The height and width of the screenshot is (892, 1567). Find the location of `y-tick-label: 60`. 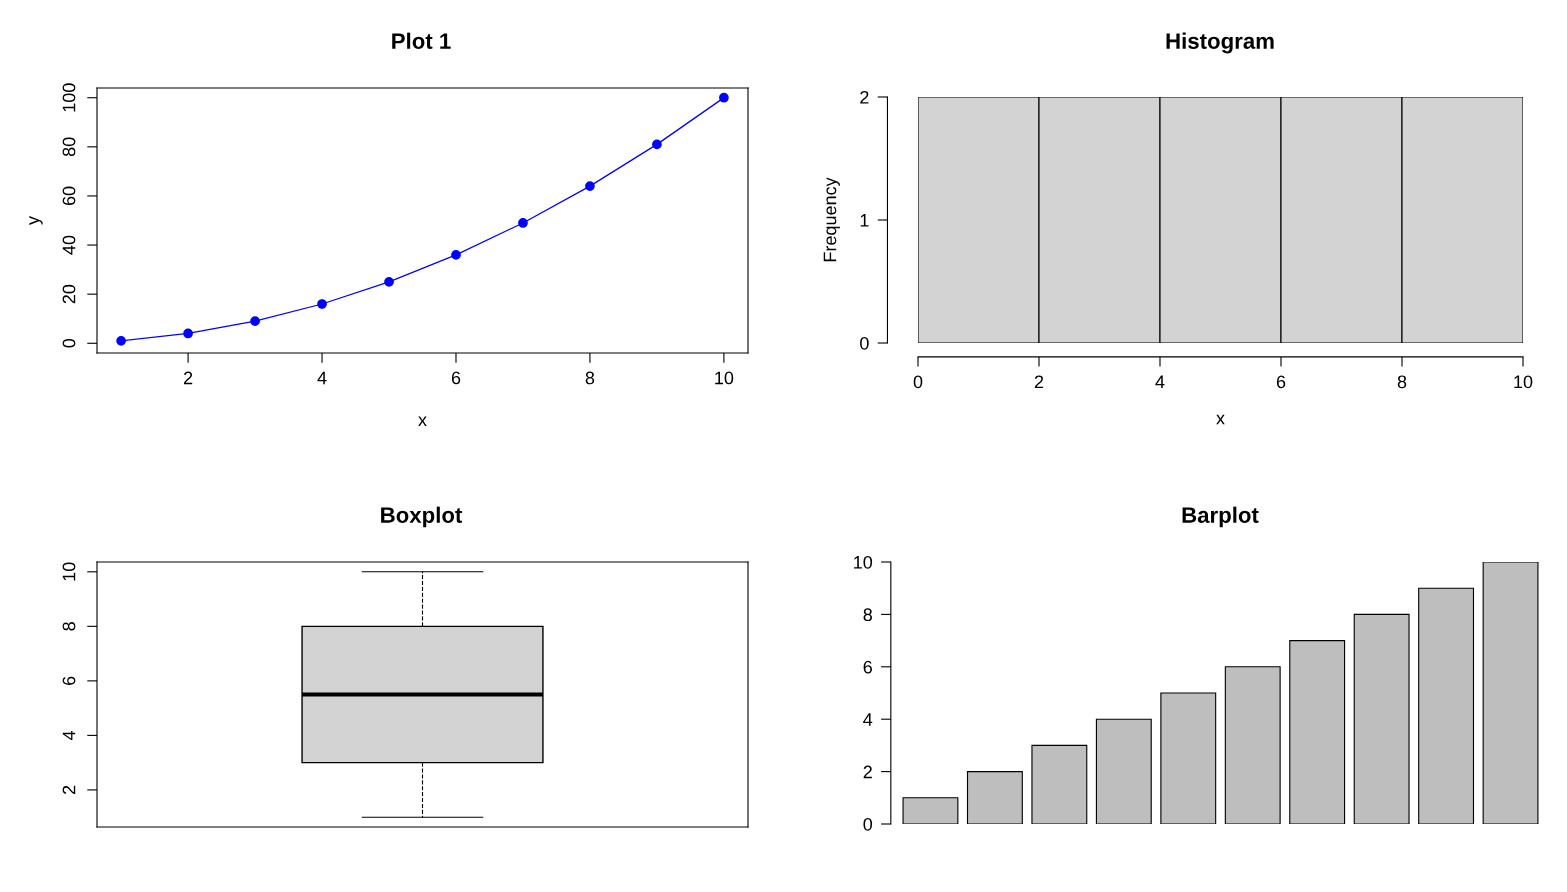

y-tick-label: 60 is located at coordinates (69, 196).